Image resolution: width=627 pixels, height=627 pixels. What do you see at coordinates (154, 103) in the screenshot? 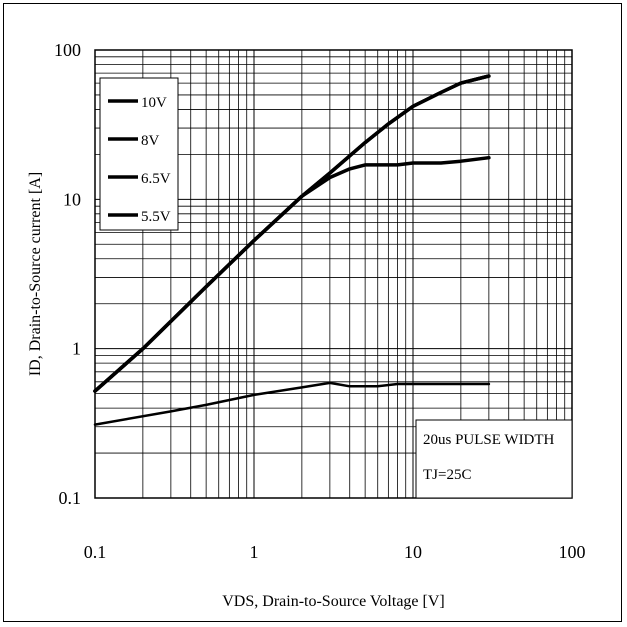
I see `legend-label: 10V` at bounding box center [154, 103].